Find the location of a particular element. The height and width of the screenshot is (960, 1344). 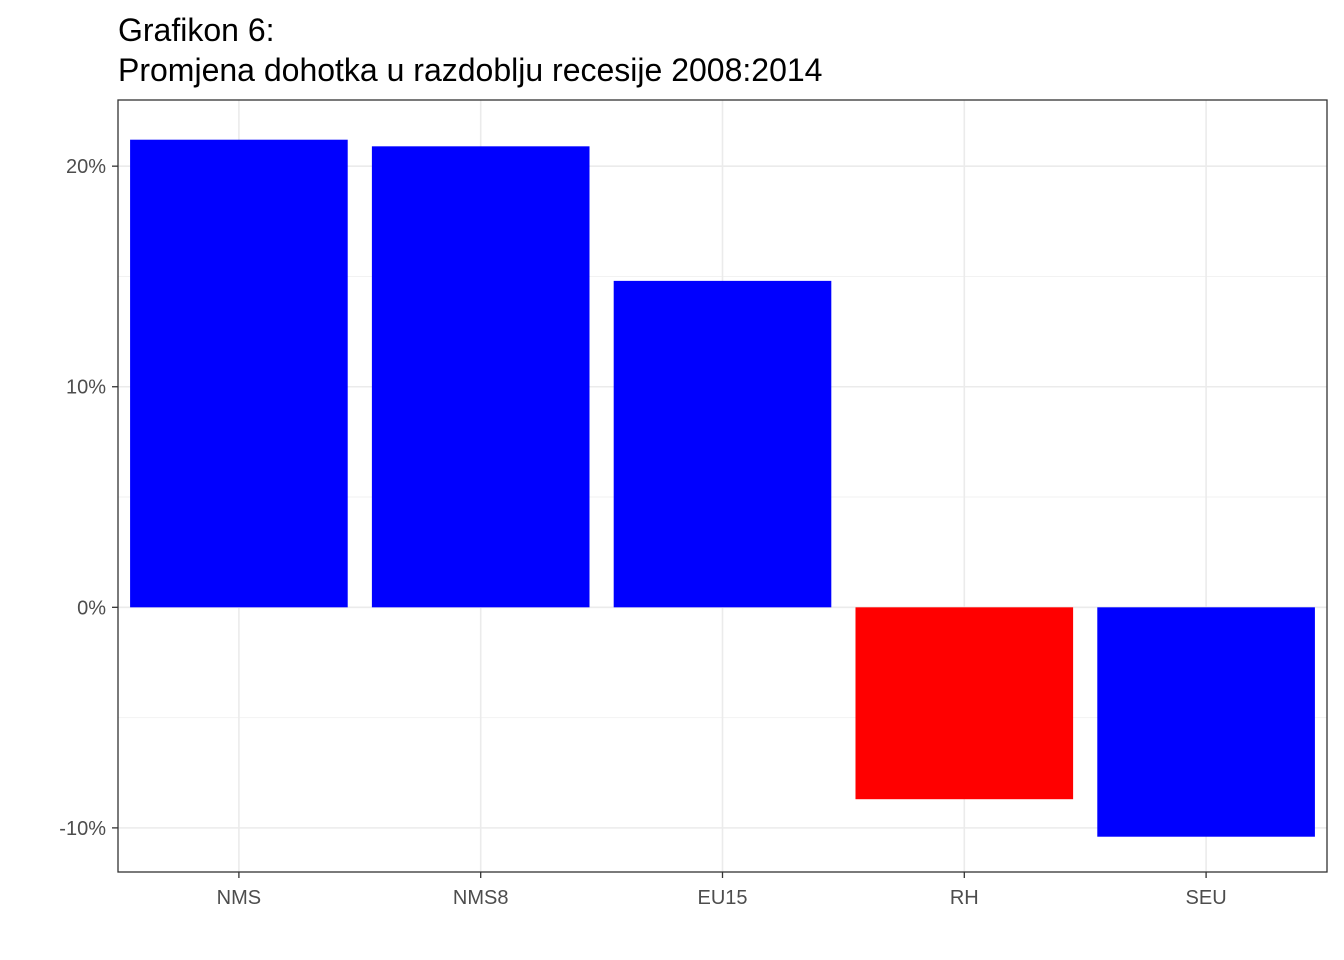

bar-rh is located at coordinates (964, 703).